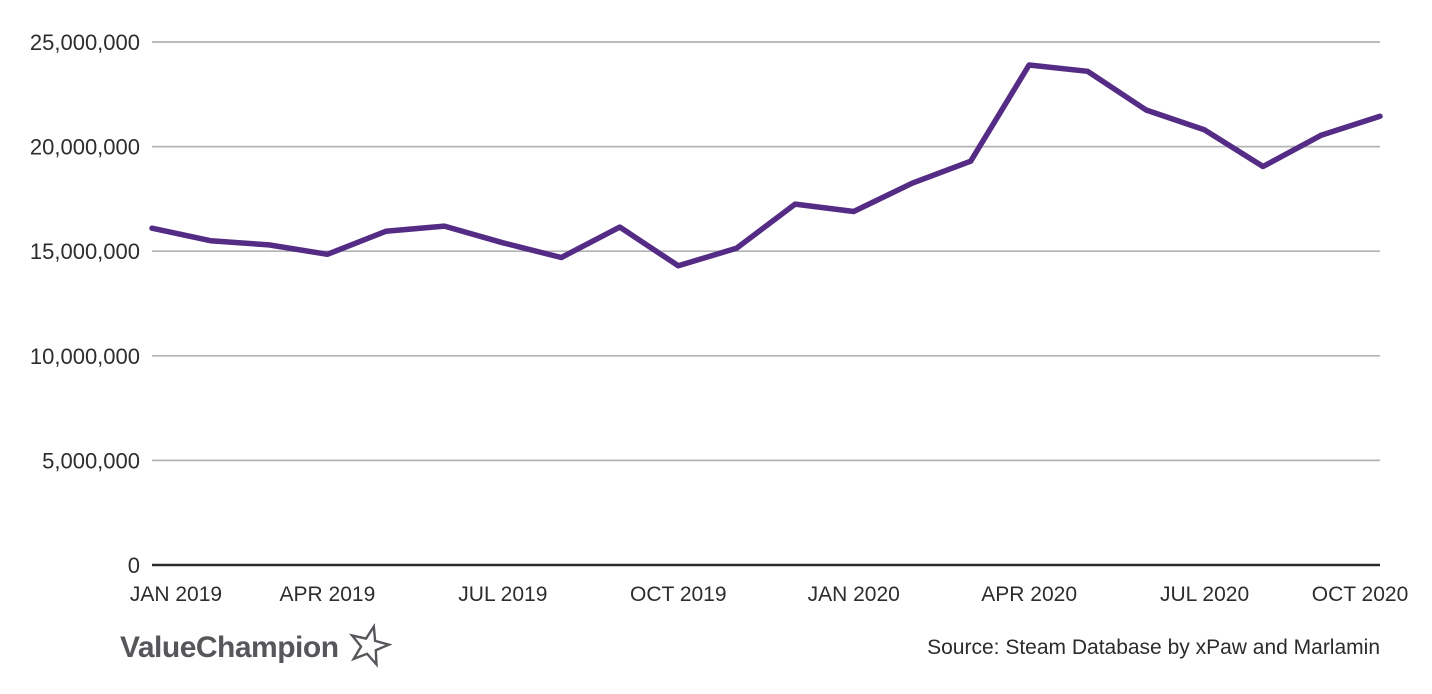  I want to click on logo-text: ValueChampion, so click(229, 647).